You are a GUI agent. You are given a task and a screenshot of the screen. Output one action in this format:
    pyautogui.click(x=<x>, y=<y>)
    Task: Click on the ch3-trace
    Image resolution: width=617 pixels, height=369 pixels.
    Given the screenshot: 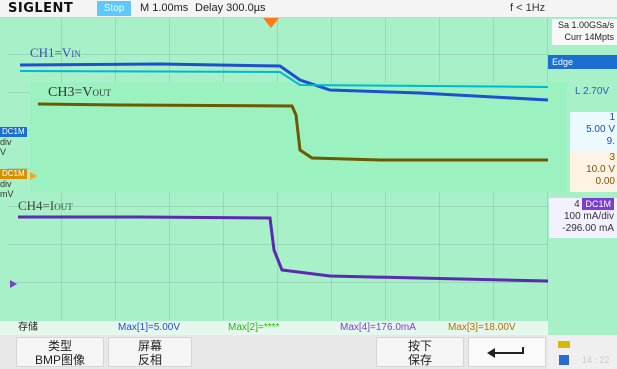 What is the action you would take?
    pyautogui.click(x=292, y=132)
    